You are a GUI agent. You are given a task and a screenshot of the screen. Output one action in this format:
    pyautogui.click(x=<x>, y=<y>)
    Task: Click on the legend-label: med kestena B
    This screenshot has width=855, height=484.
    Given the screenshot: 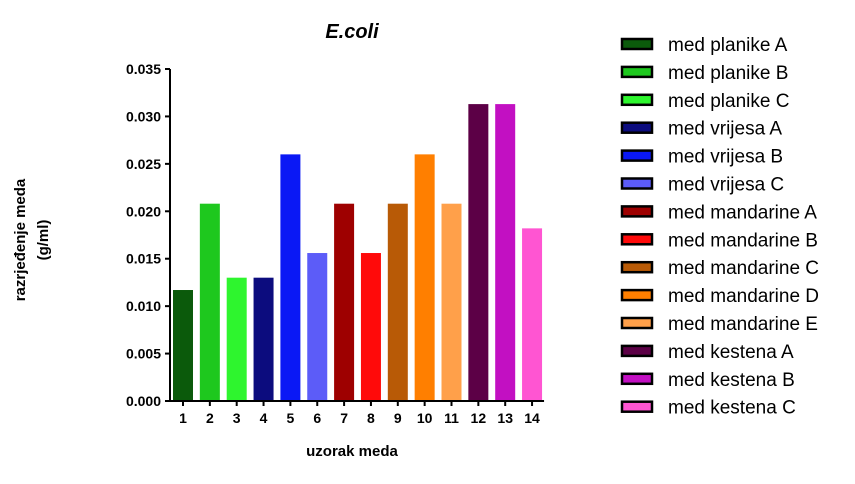 What is the action you would take?
    pyautogui.click(x=731, y=380)
    